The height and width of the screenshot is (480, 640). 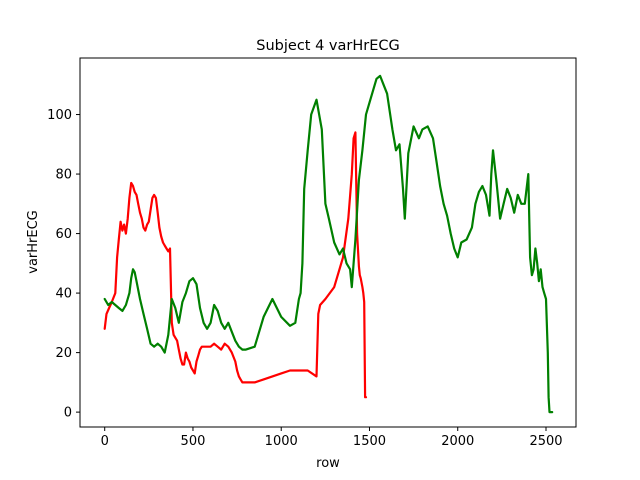 I want to click on y-tick-label: 0, so click(x=68, y=413).